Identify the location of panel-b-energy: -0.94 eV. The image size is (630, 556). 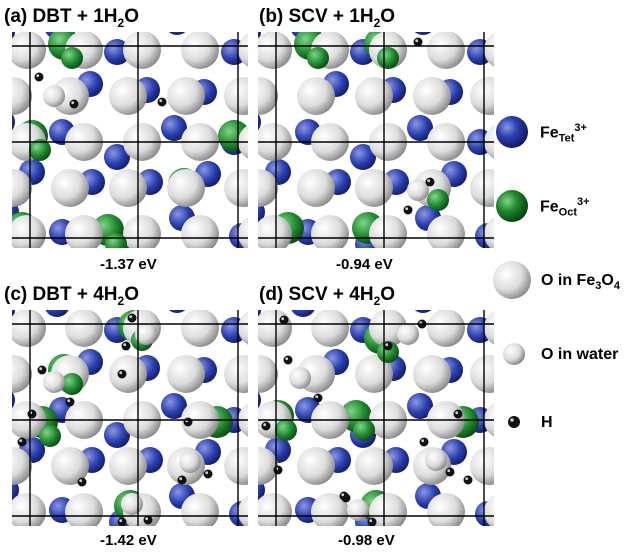
(364, 264).